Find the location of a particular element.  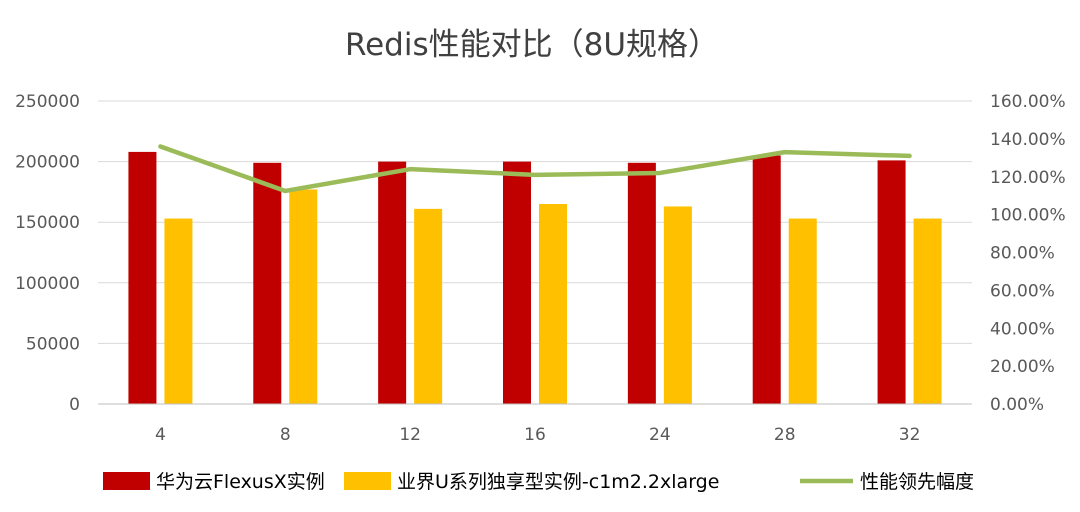

x-tick-label: 8 is located at coordinates (285, 435).